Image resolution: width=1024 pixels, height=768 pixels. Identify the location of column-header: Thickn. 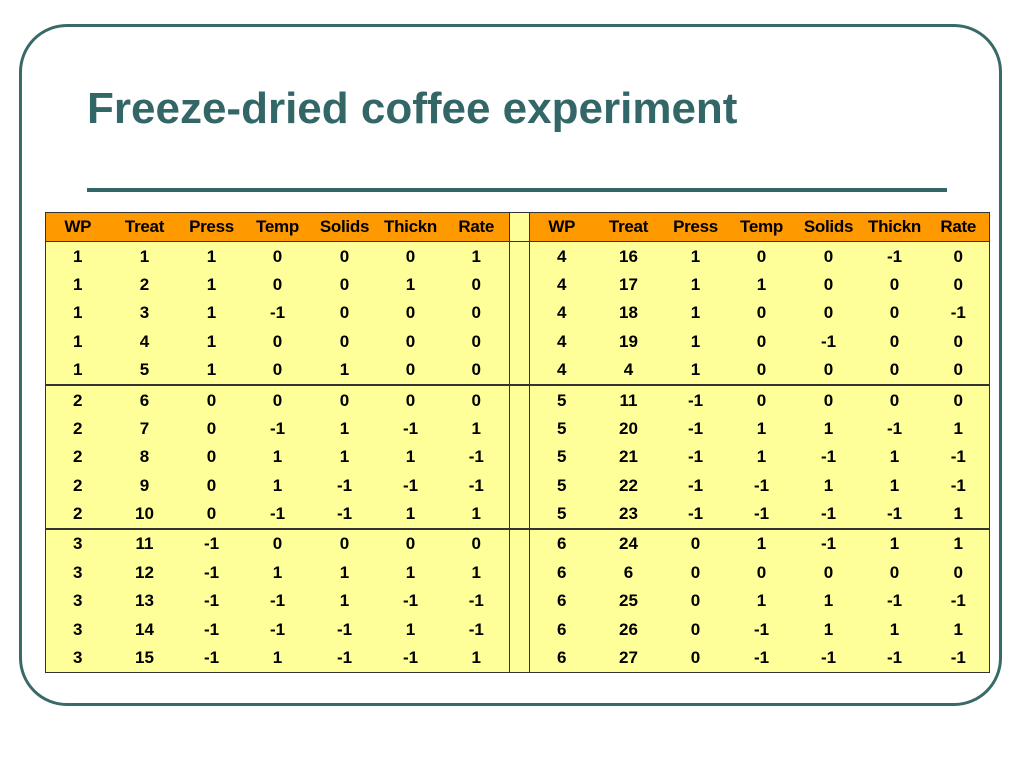
(894, 227).